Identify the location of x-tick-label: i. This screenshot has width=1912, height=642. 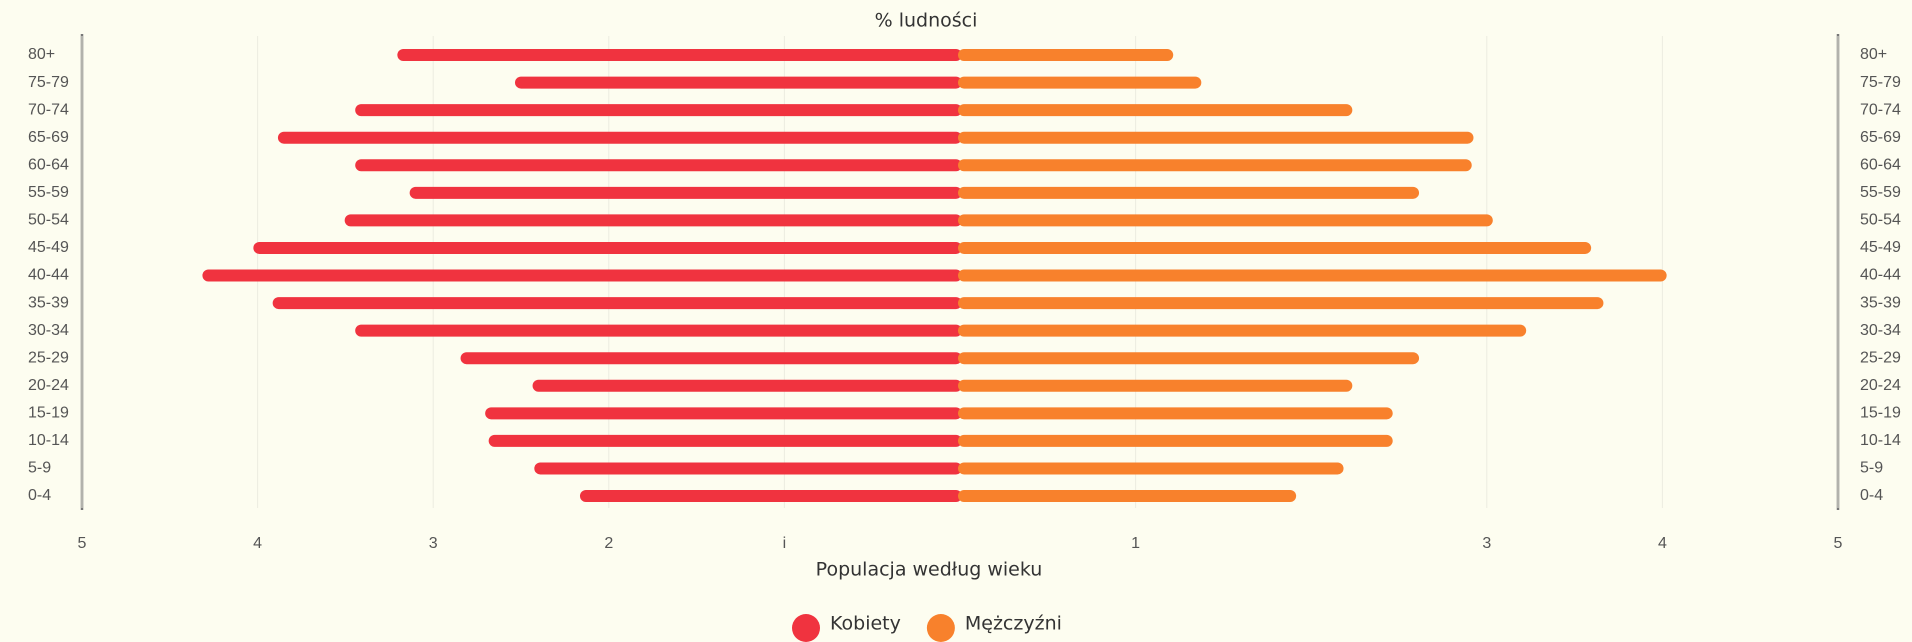
(785, 543).